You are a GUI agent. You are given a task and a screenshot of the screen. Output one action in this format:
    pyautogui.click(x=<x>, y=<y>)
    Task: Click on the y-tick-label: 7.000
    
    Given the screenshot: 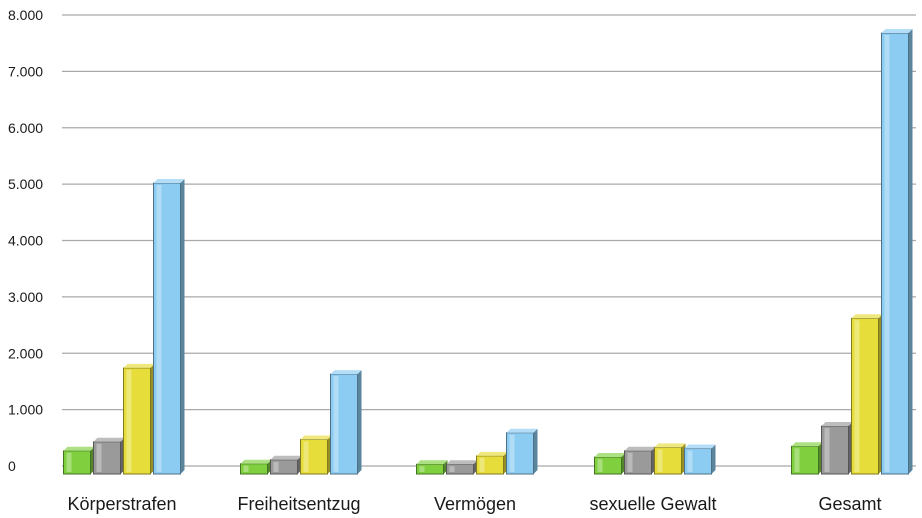 What is the action you would take?
    pyautogui.click(x=25, y=71)
    